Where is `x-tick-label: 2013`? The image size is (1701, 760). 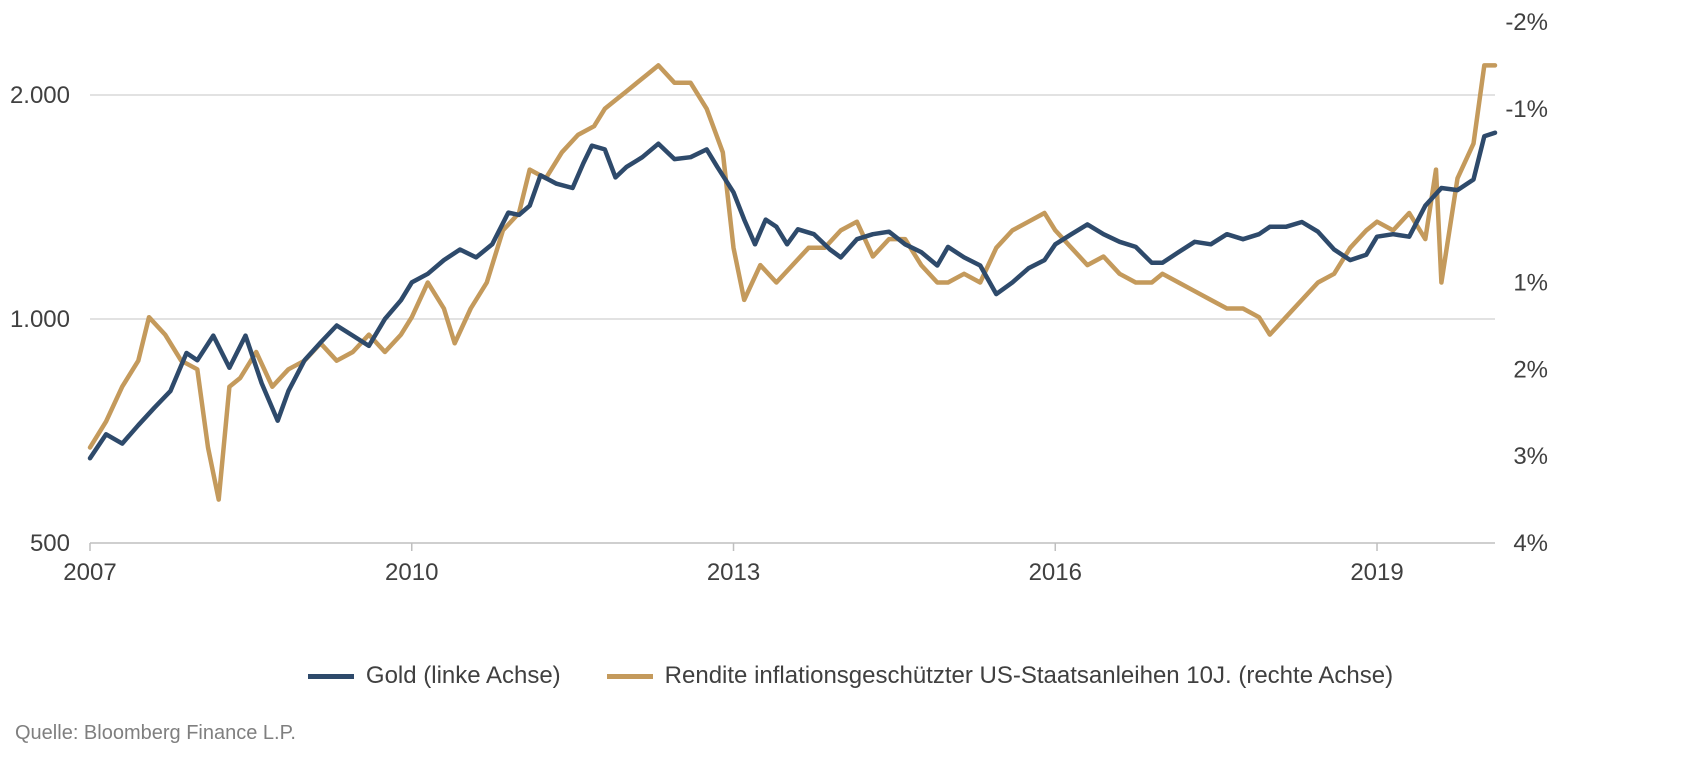
x-tick-label: 2013 is located at coordinates (733, 572).